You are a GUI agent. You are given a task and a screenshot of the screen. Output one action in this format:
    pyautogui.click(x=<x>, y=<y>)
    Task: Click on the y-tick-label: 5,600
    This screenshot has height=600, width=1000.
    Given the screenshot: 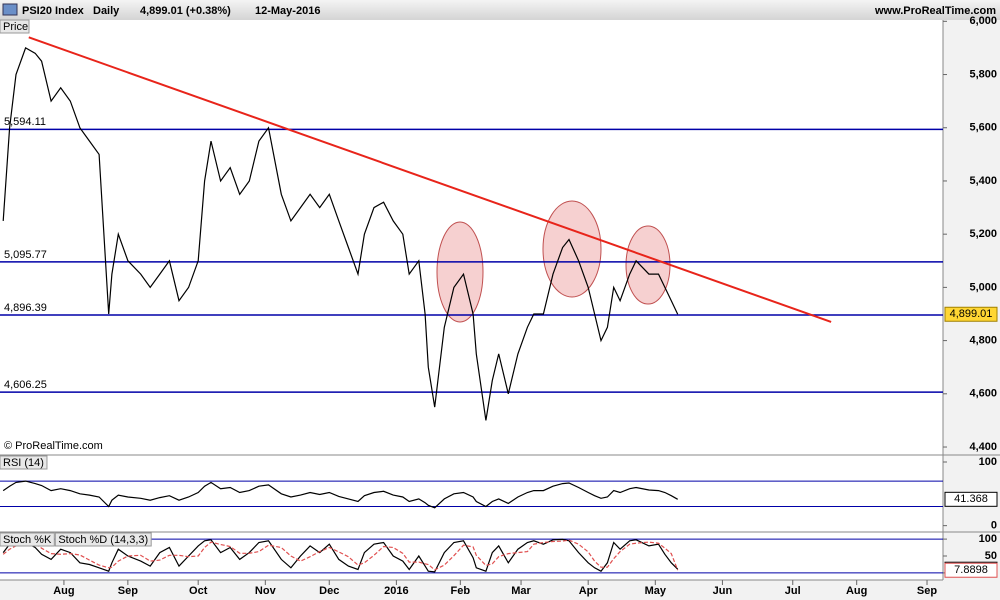 What is the action you would take?
    pyautogui.click(x=983, y=128)
    